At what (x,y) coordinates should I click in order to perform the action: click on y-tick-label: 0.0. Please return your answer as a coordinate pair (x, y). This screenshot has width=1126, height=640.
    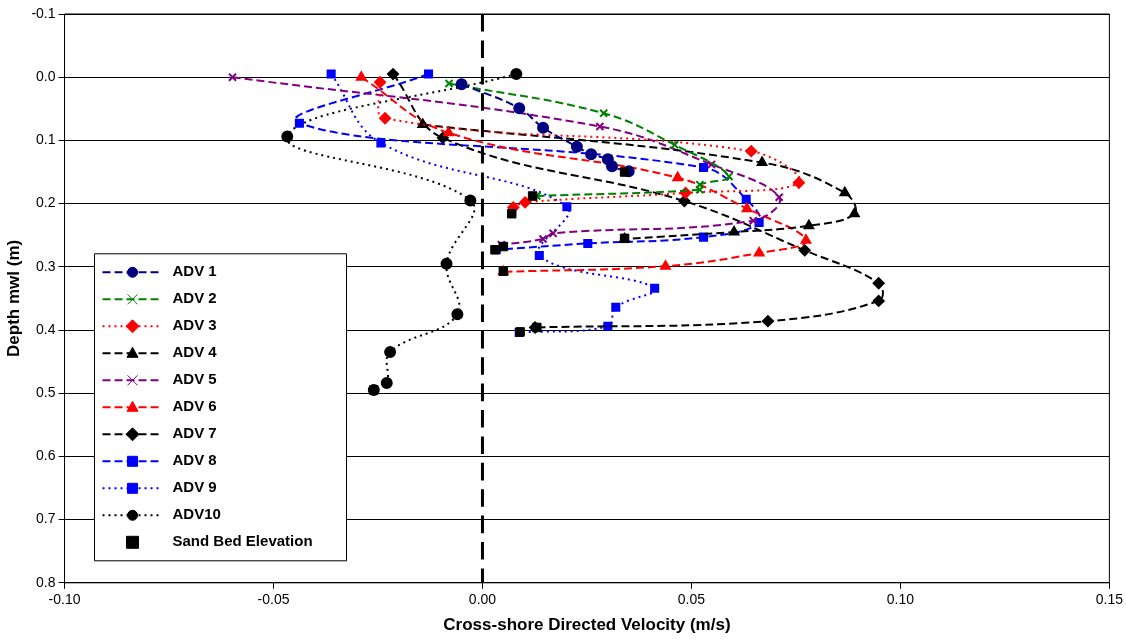
    Looking at the image, I should click on (46, 76).